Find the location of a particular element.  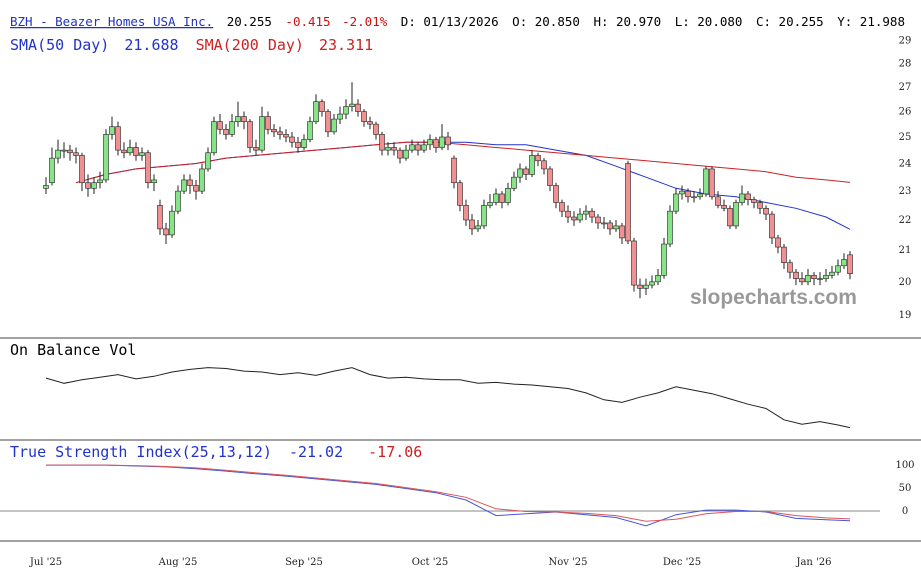

close: C: 20.255 is located at coordinates (790, 21).